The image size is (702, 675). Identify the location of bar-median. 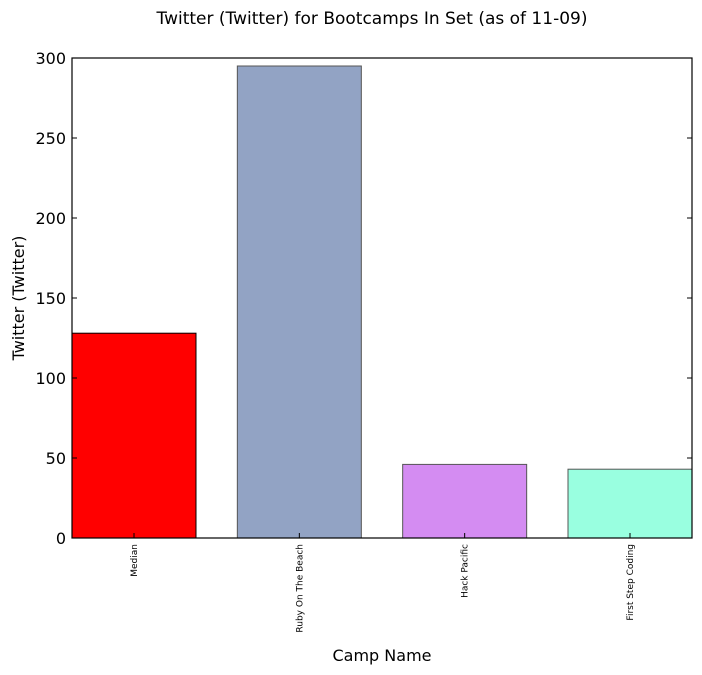
(134, 435).